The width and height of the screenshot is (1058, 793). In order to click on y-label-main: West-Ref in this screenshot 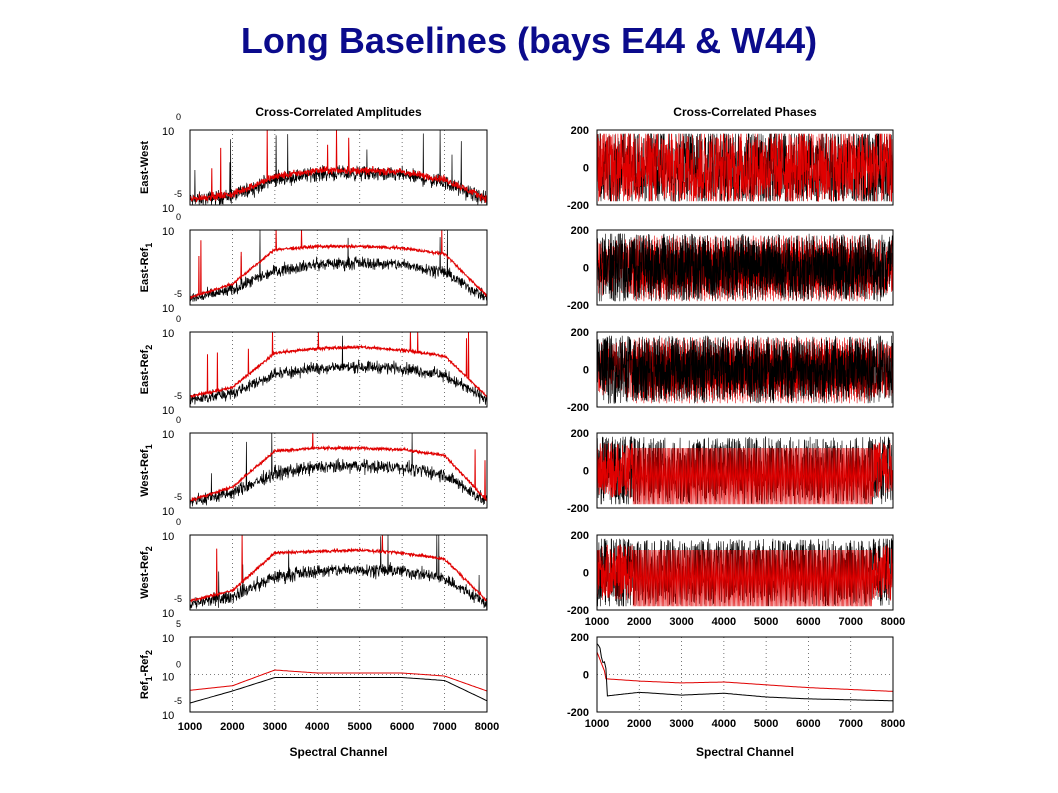, I will do `click(145, 473)`.